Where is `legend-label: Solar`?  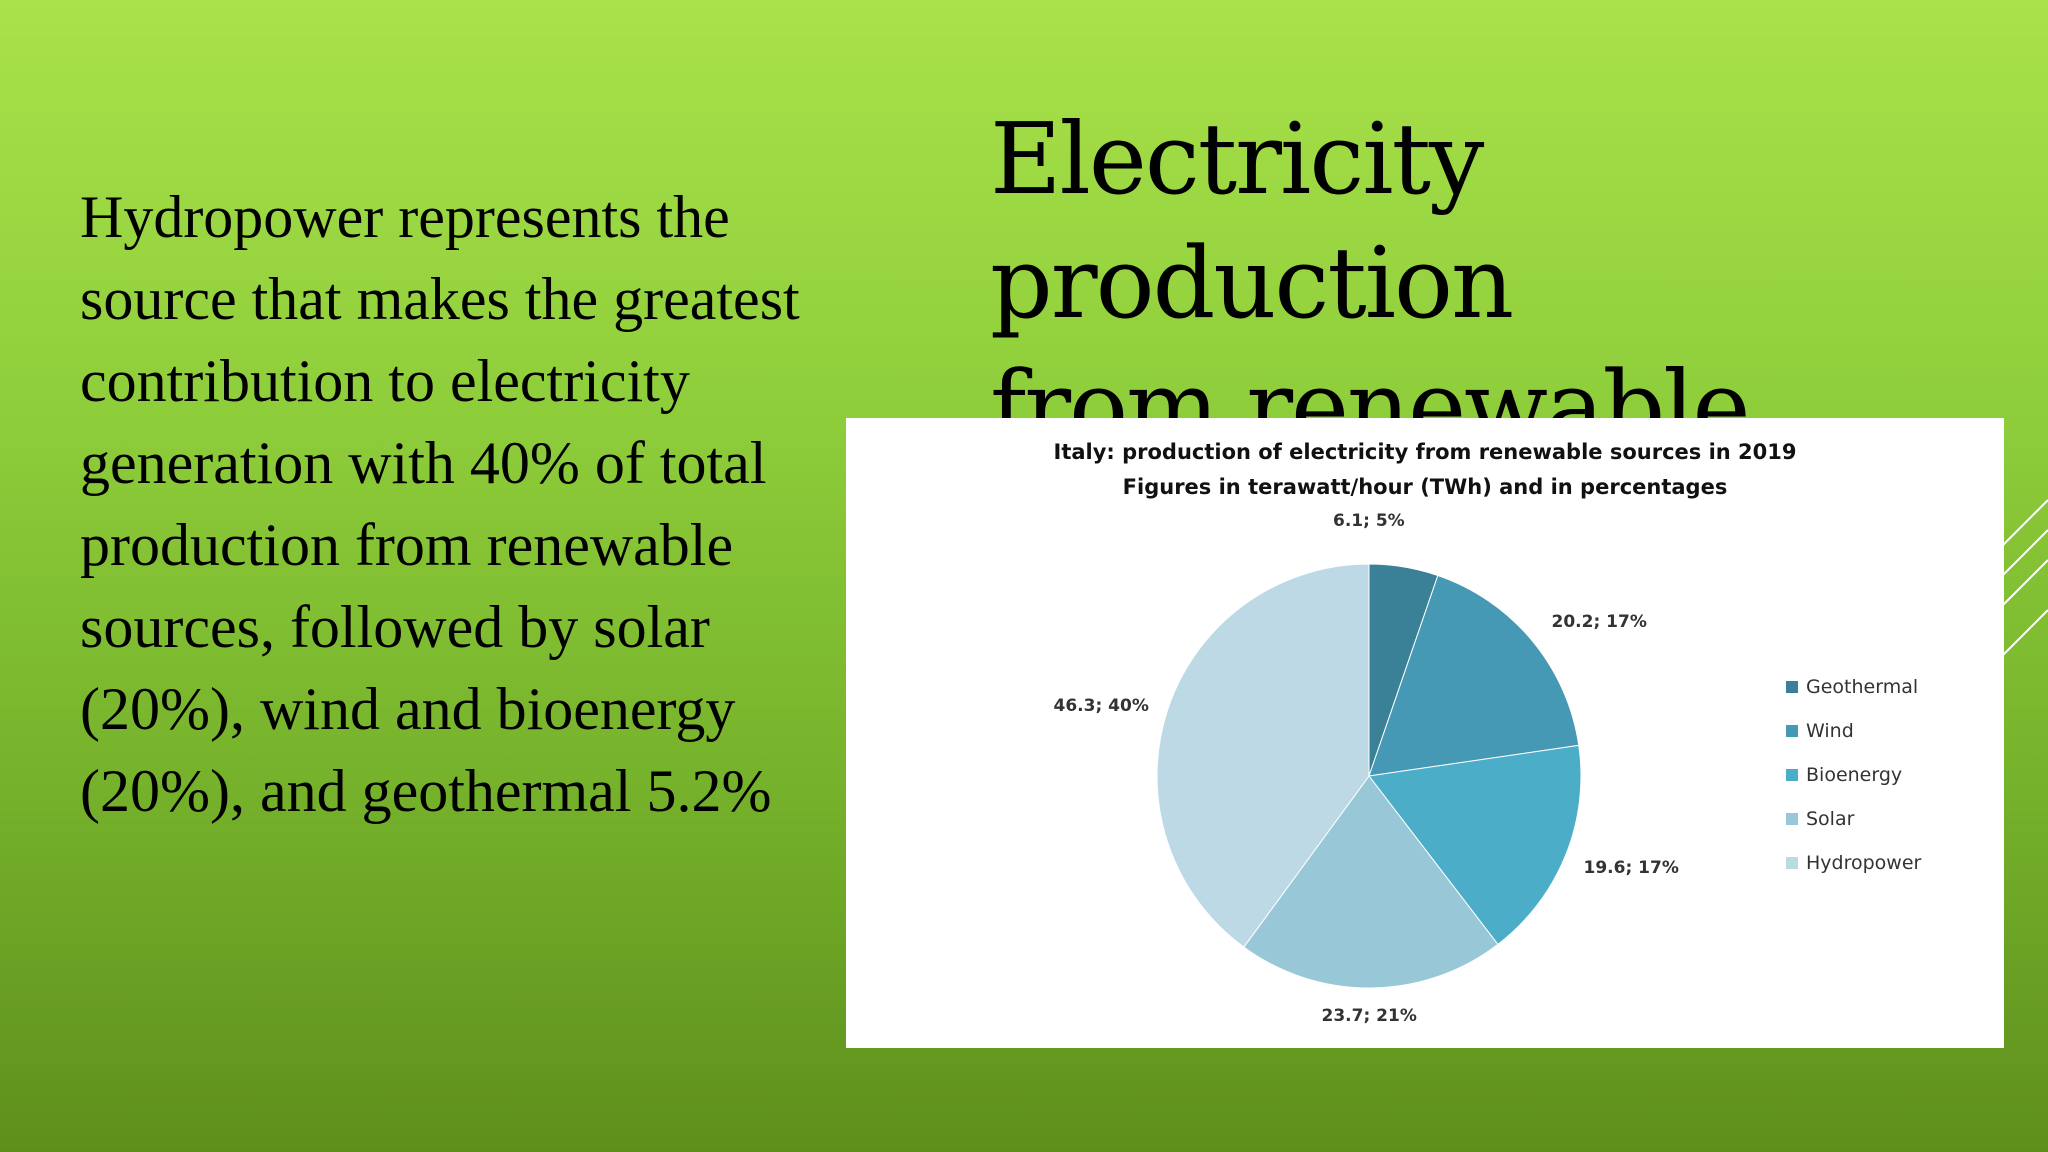
legend-label: Solar is located at coordinates (1830, 819).